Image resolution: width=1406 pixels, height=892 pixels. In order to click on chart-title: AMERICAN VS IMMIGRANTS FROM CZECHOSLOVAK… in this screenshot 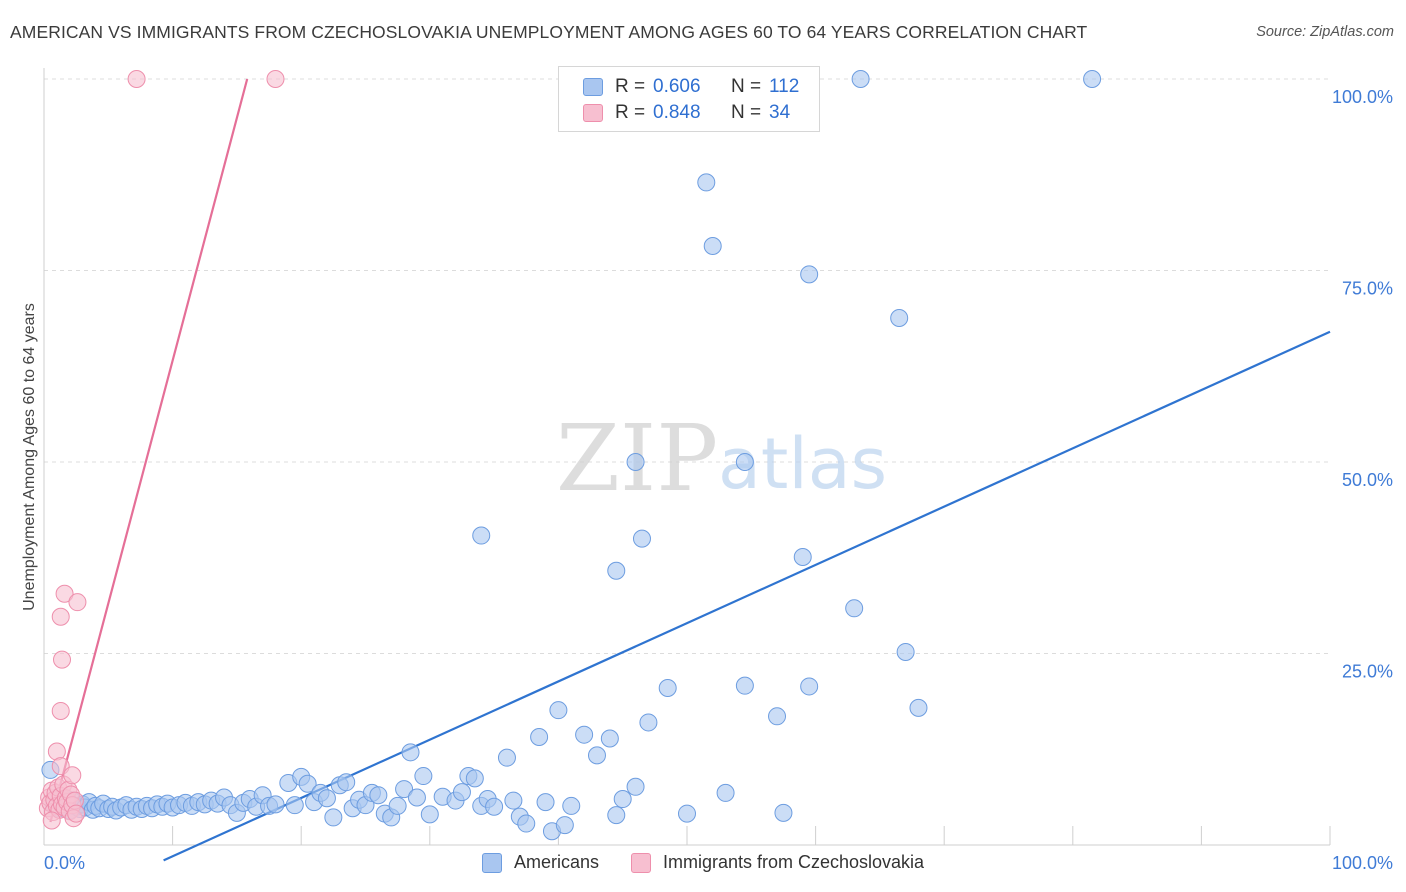, I will do `click(549, 32)`.